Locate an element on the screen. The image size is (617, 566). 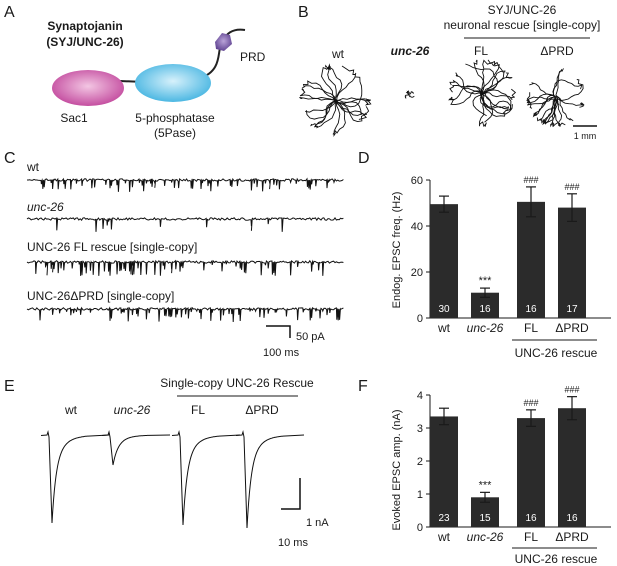
evoked-trace-dprd is located at coordinates (270, 479).